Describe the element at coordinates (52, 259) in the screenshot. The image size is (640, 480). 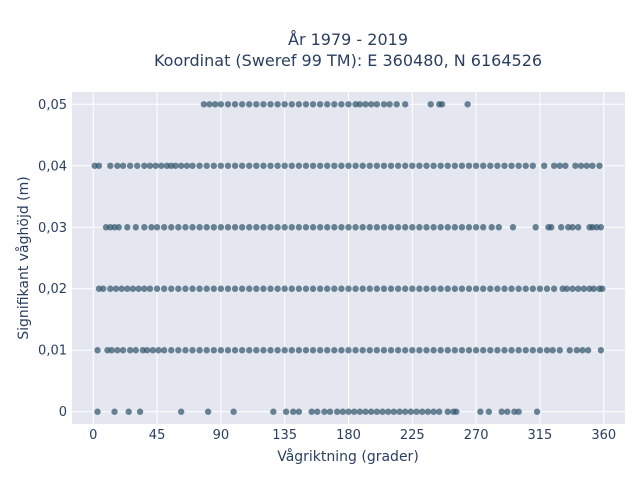
I see `y-axis-ticks: 0 0,01 0,02 0,03 0,04 0,05` at that location.